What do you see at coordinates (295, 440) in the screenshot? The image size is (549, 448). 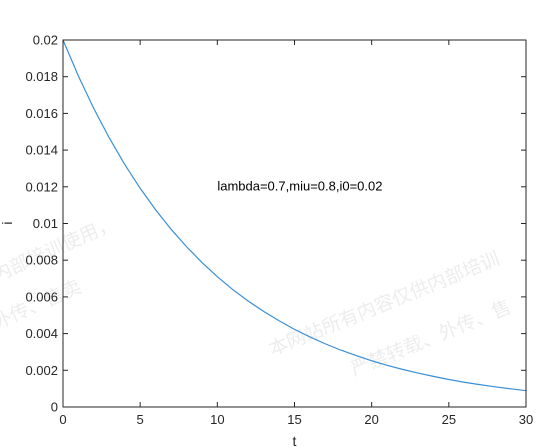 I see `x-axis-label: t` at bounding box center [295, 440].